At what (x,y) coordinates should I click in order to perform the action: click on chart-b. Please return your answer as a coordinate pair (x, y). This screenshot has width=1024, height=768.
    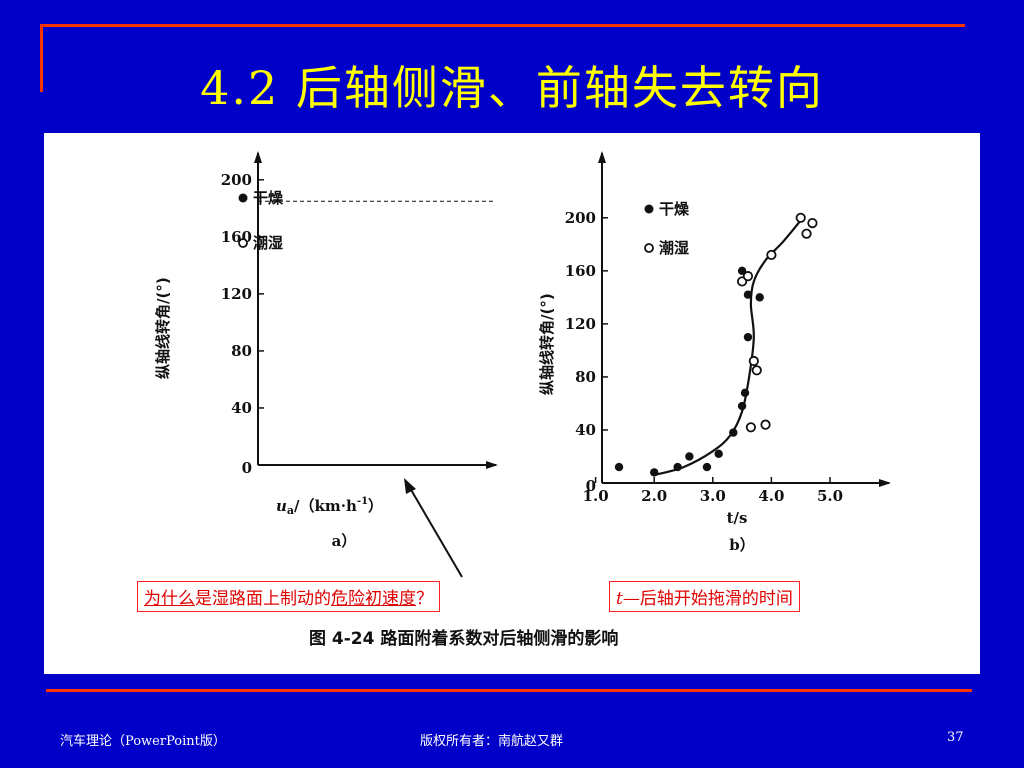
    Looking at the image, I should click on (742, 319).